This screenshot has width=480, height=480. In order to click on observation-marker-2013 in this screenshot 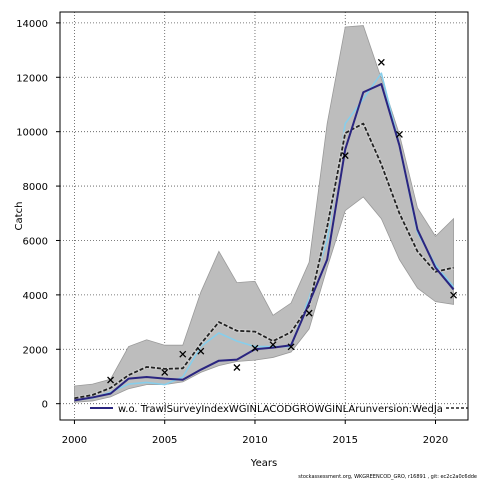, I will do `click(309, 313)`.